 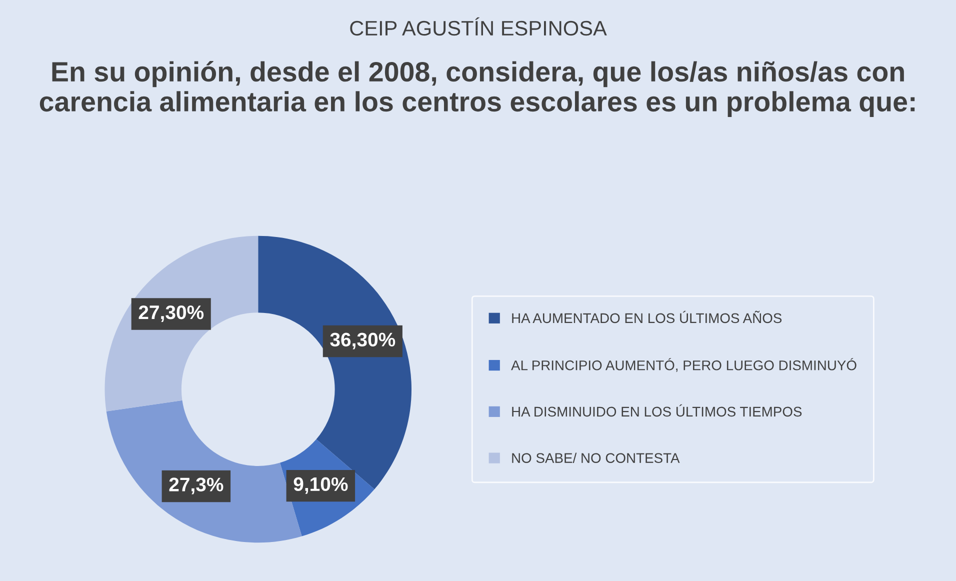 I want to click on chart-subtitle: En su opinión, desde el 2008, considera, que los/as niños/as con carencia alimentaria en los centros escolares es un problema que:, so click(x=477, y=89).